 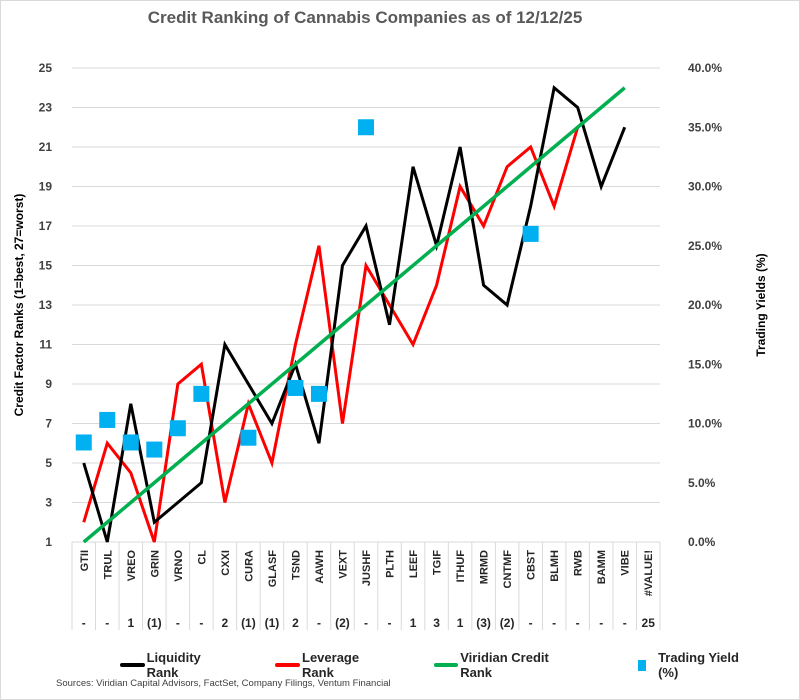 I want to click on category-label: #VALUE!, so click(x=649, y=573).